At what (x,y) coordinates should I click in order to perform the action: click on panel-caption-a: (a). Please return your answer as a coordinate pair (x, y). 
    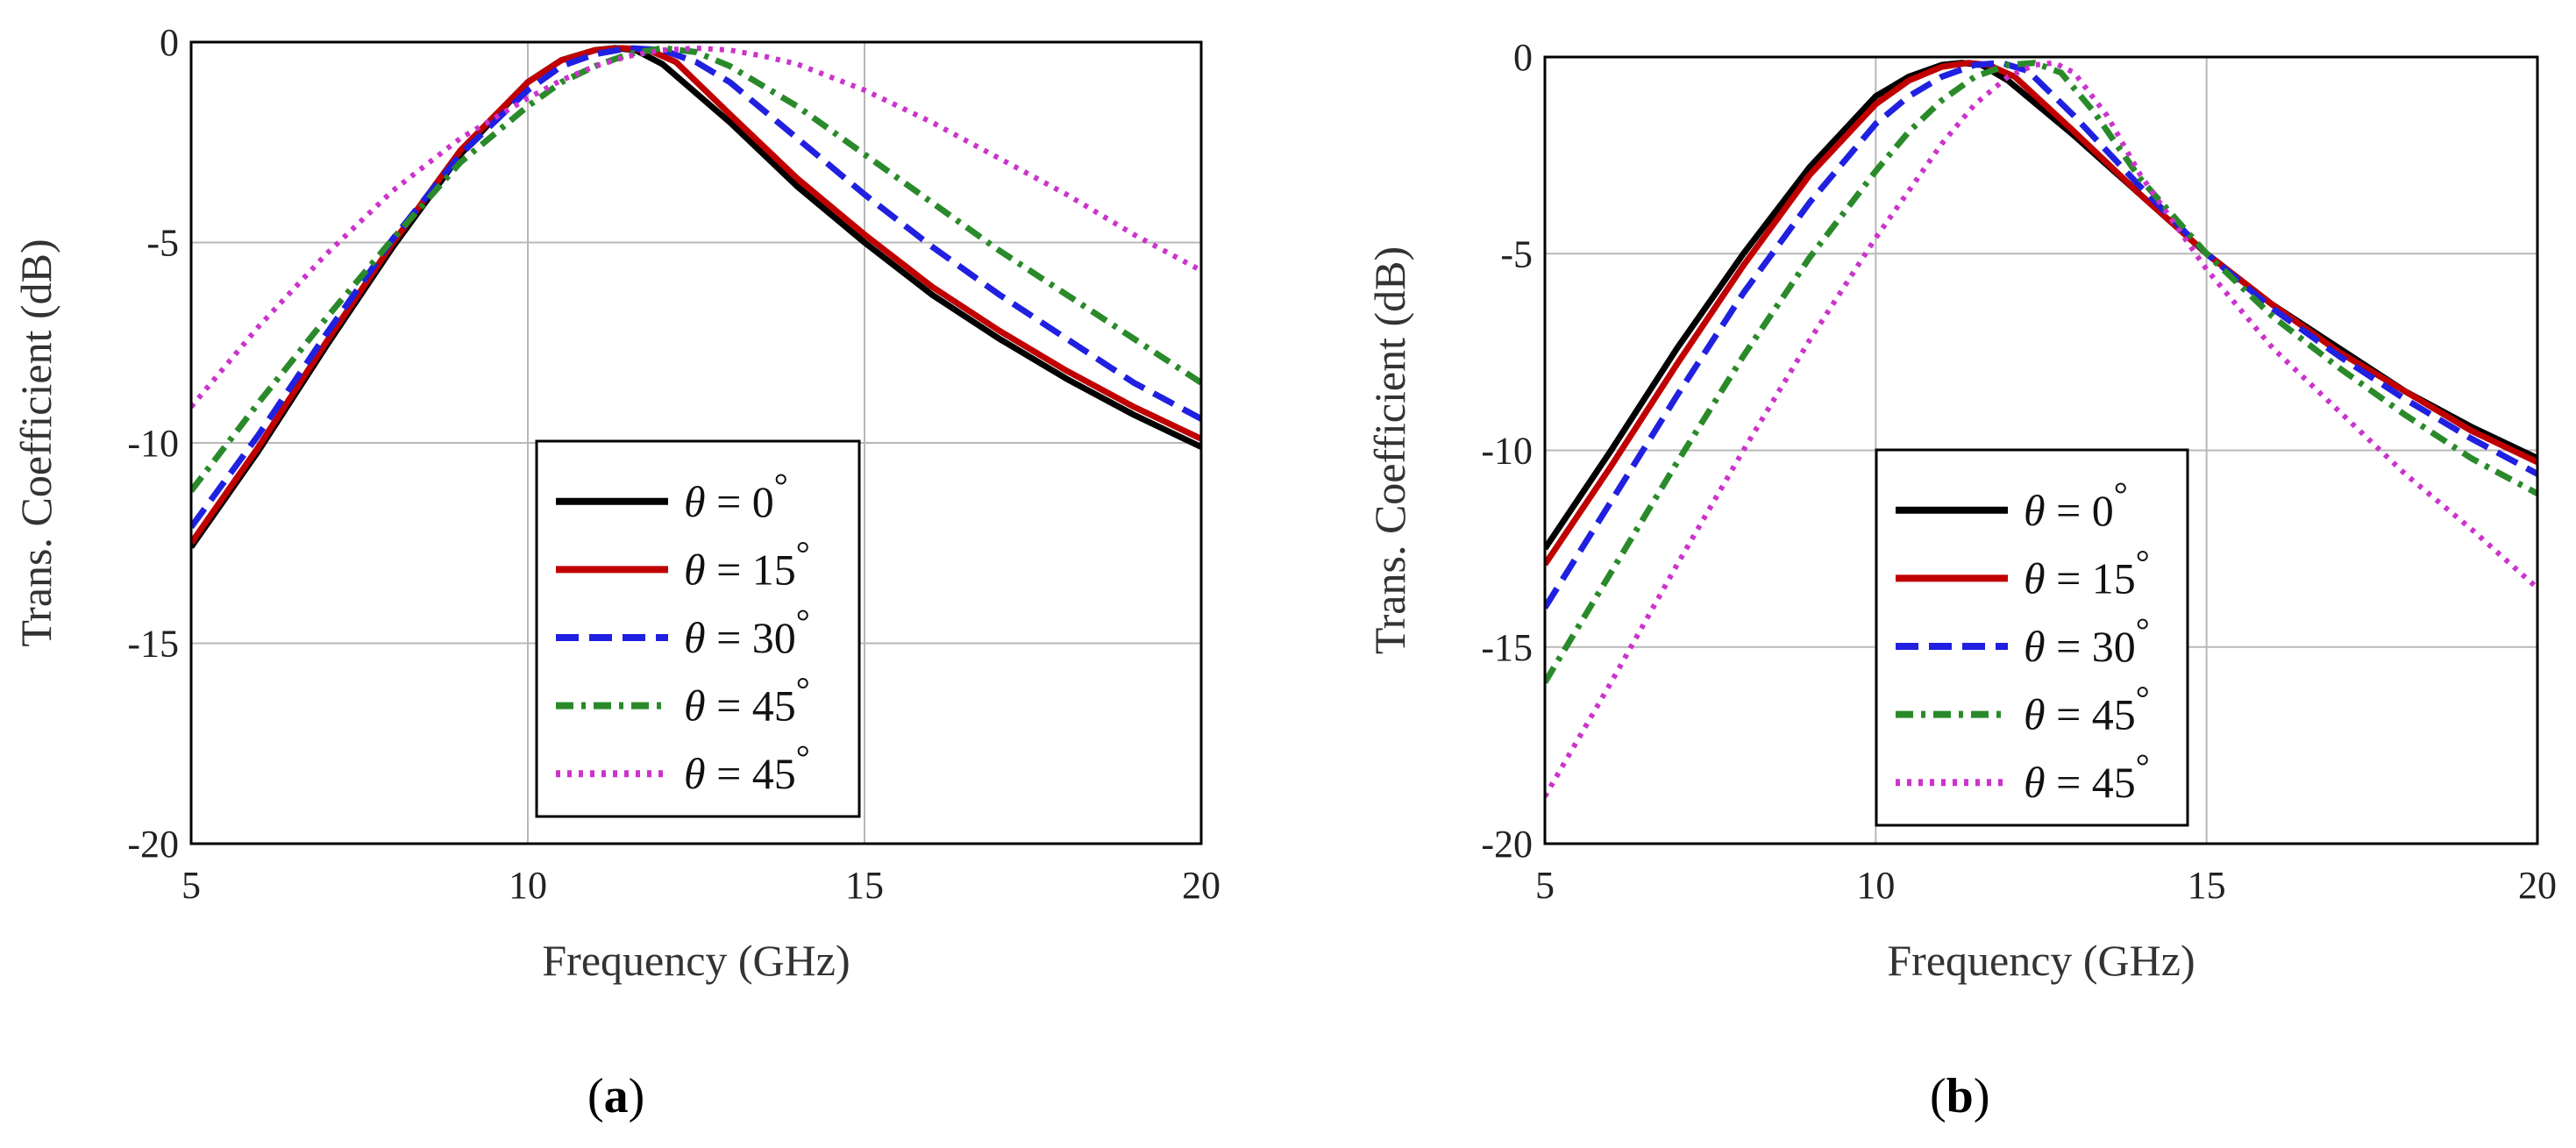
    Looking at the image, I should click on (616, 1096).